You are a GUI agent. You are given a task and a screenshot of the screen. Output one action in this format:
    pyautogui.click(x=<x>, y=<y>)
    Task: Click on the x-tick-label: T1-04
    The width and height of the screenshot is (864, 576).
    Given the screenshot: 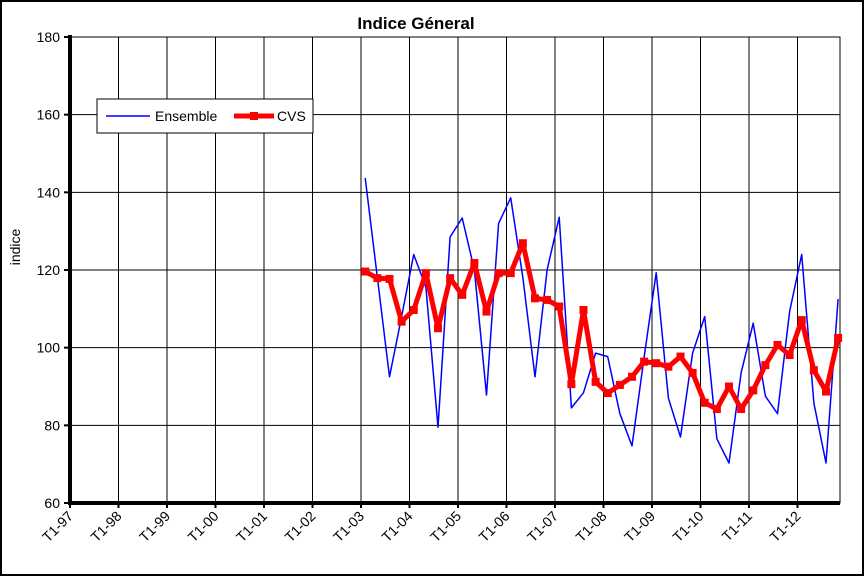 What is the action you would take?
    pyautogui.click(x=396, y=526)
    